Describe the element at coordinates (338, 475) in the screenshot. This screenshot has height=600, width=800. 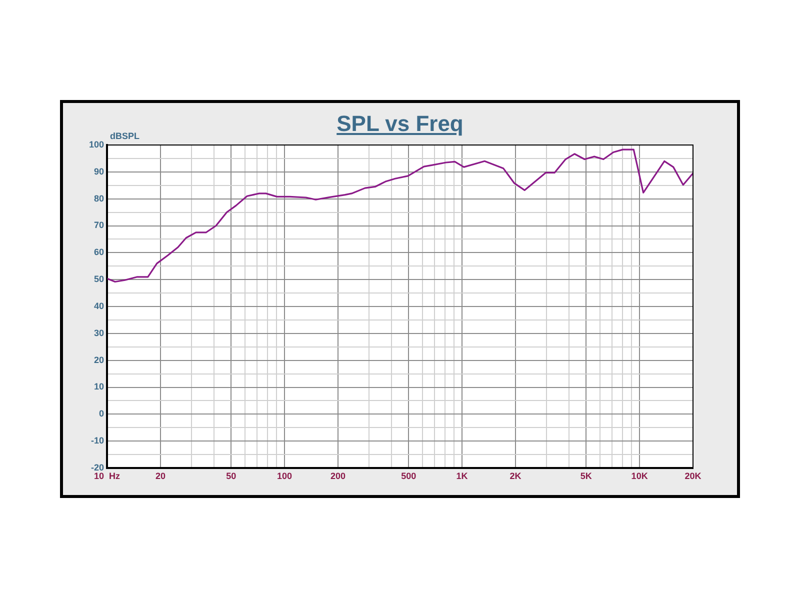
I see `x-tick-label: 200` at that location.